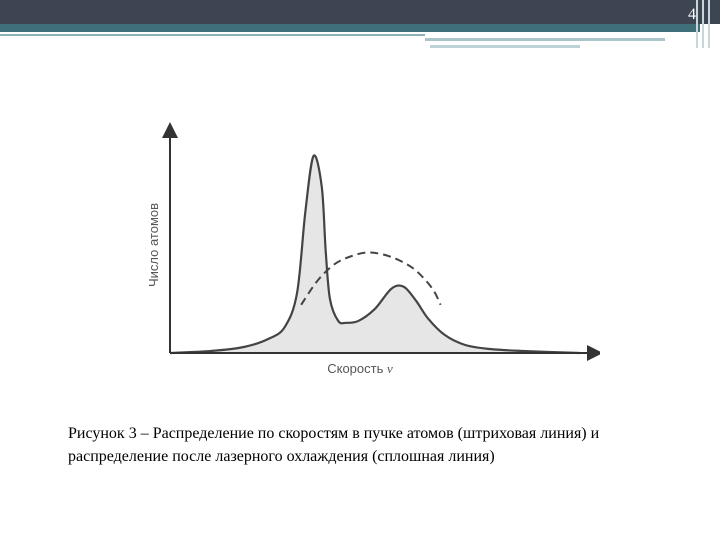  Describe the element at coordinates (692, 14) in the screenshot. I see `page-number: 4` at that location.